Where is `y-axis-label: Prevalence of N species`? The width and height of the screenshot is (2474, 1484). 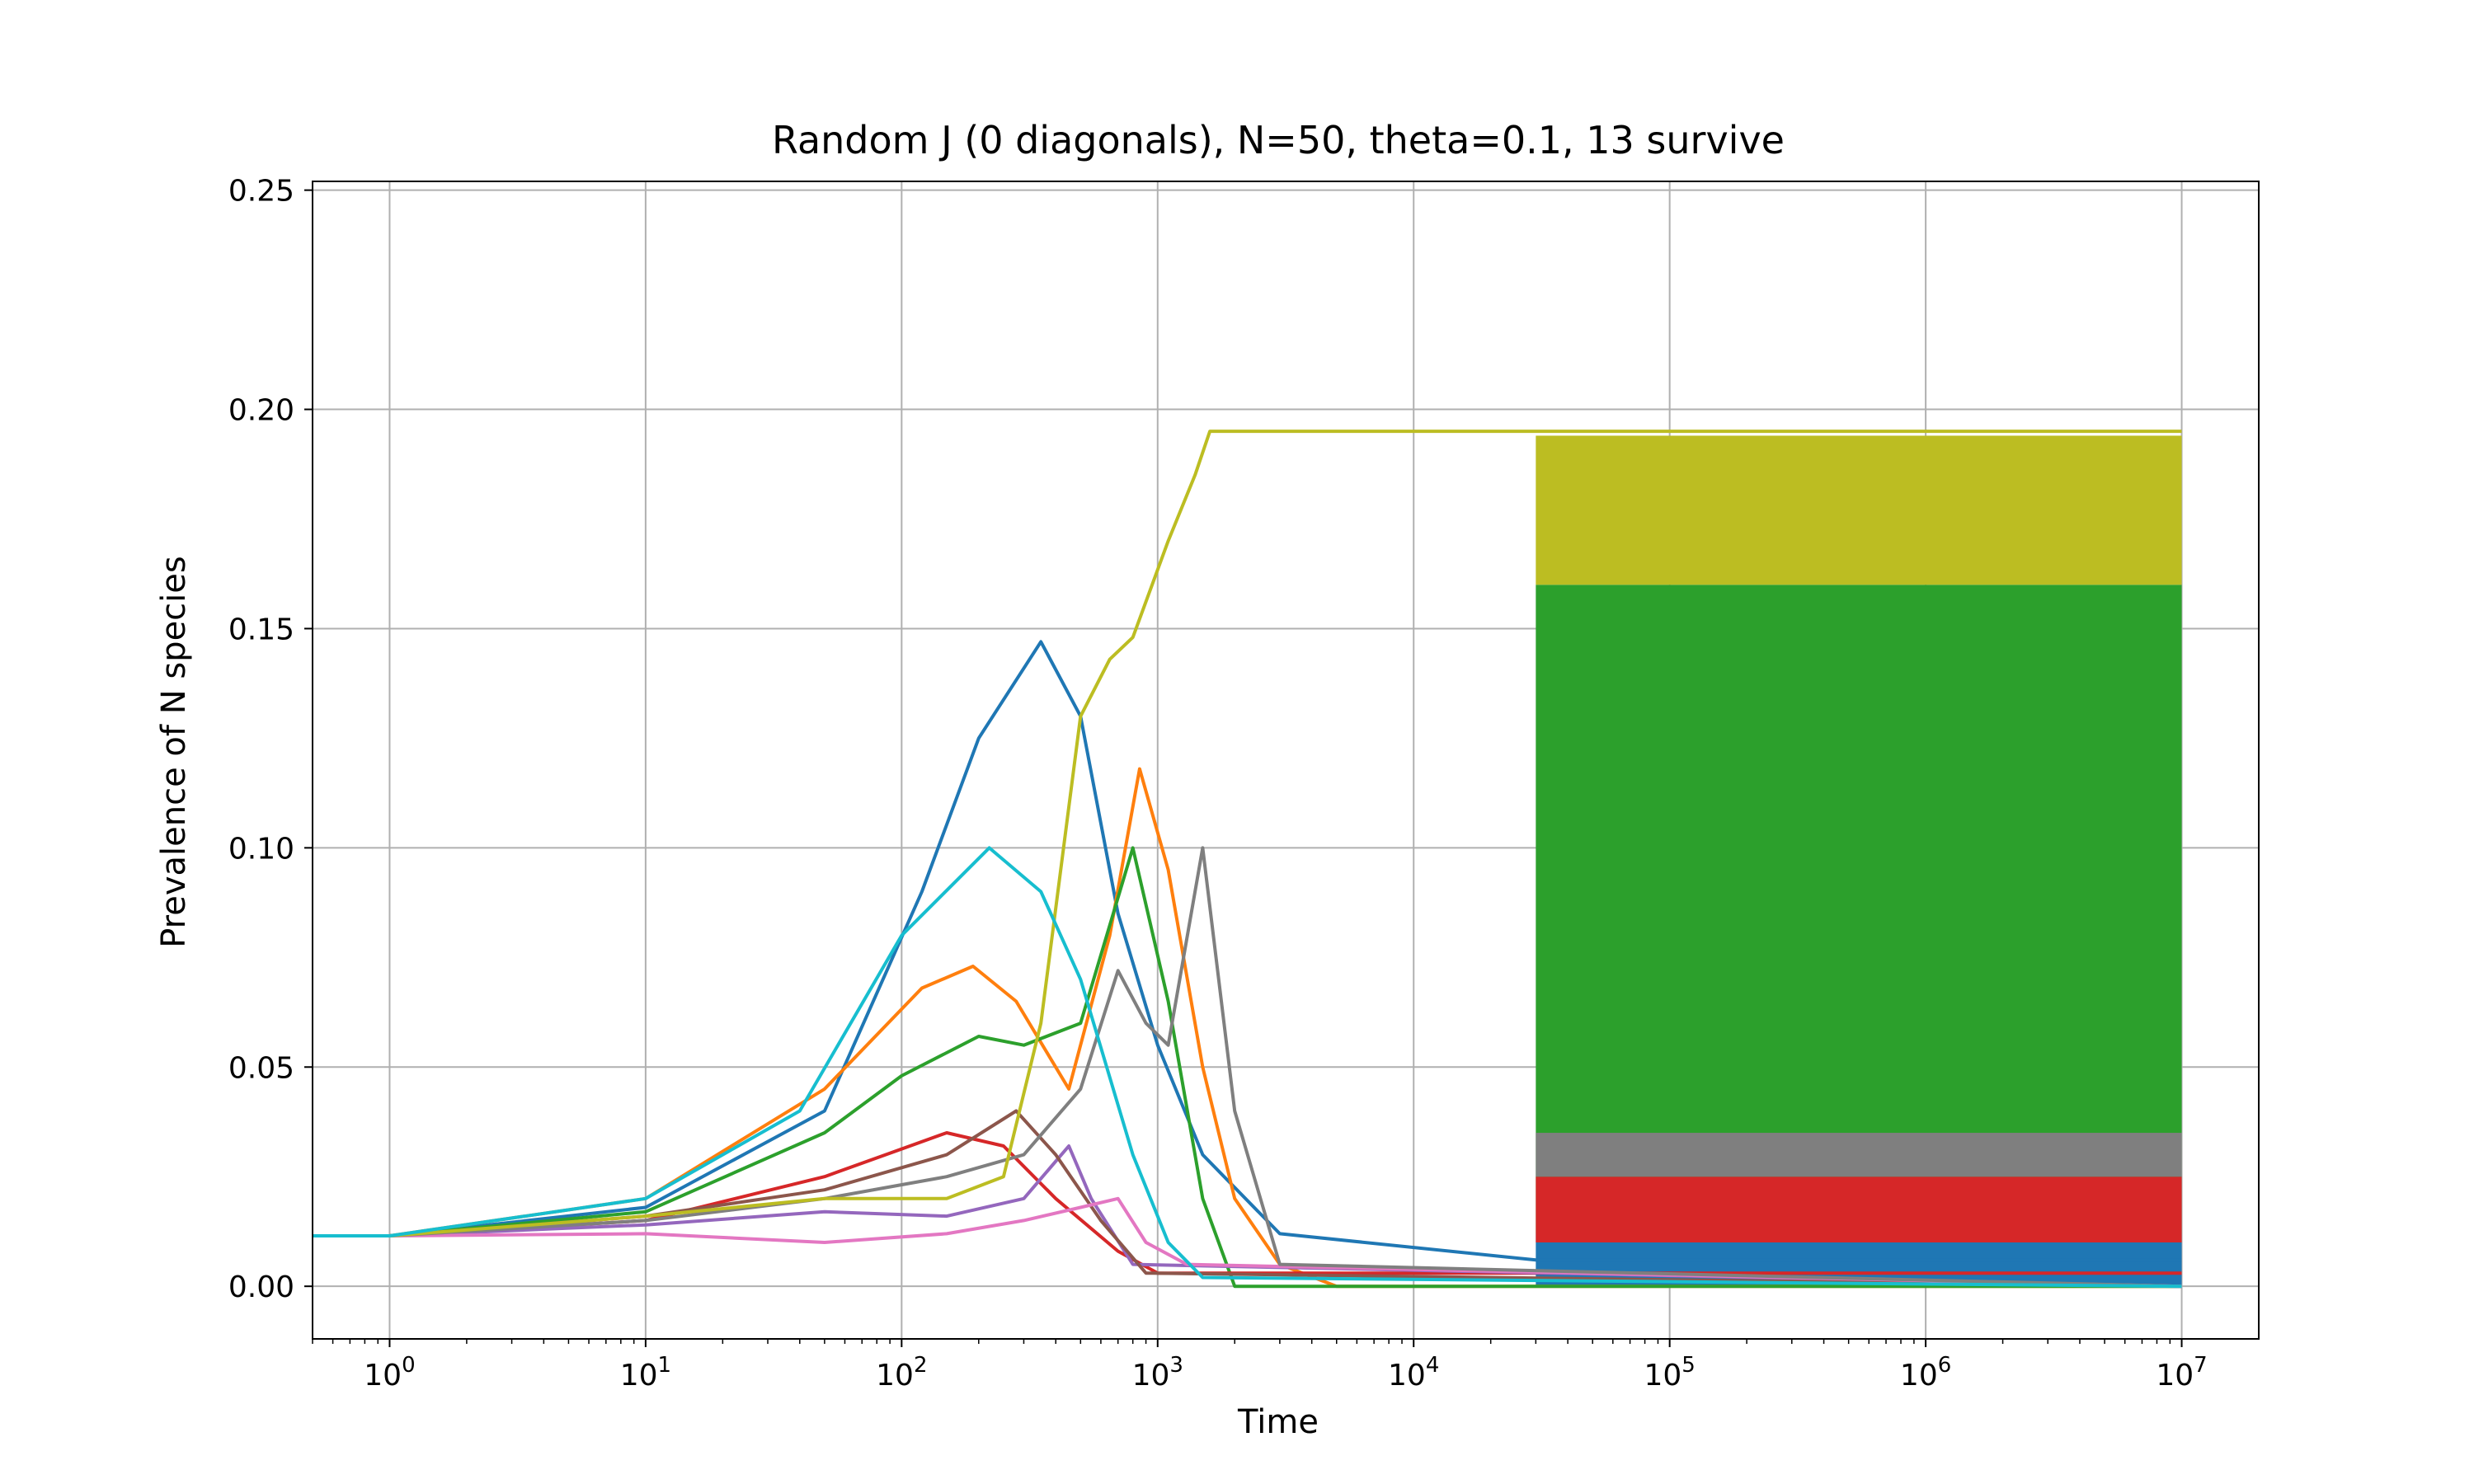
y-axis-label: Prevalence of N species is located at coordinates (174, 751).